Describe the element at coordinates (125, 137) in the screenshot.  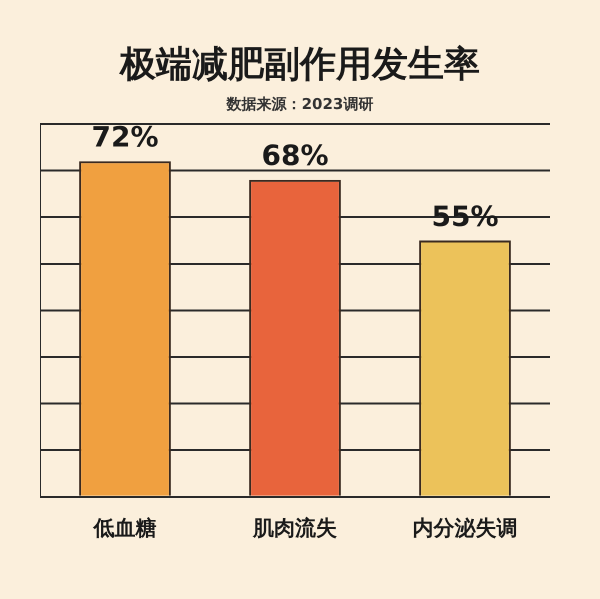
I see `data-label: 72%` at that location.